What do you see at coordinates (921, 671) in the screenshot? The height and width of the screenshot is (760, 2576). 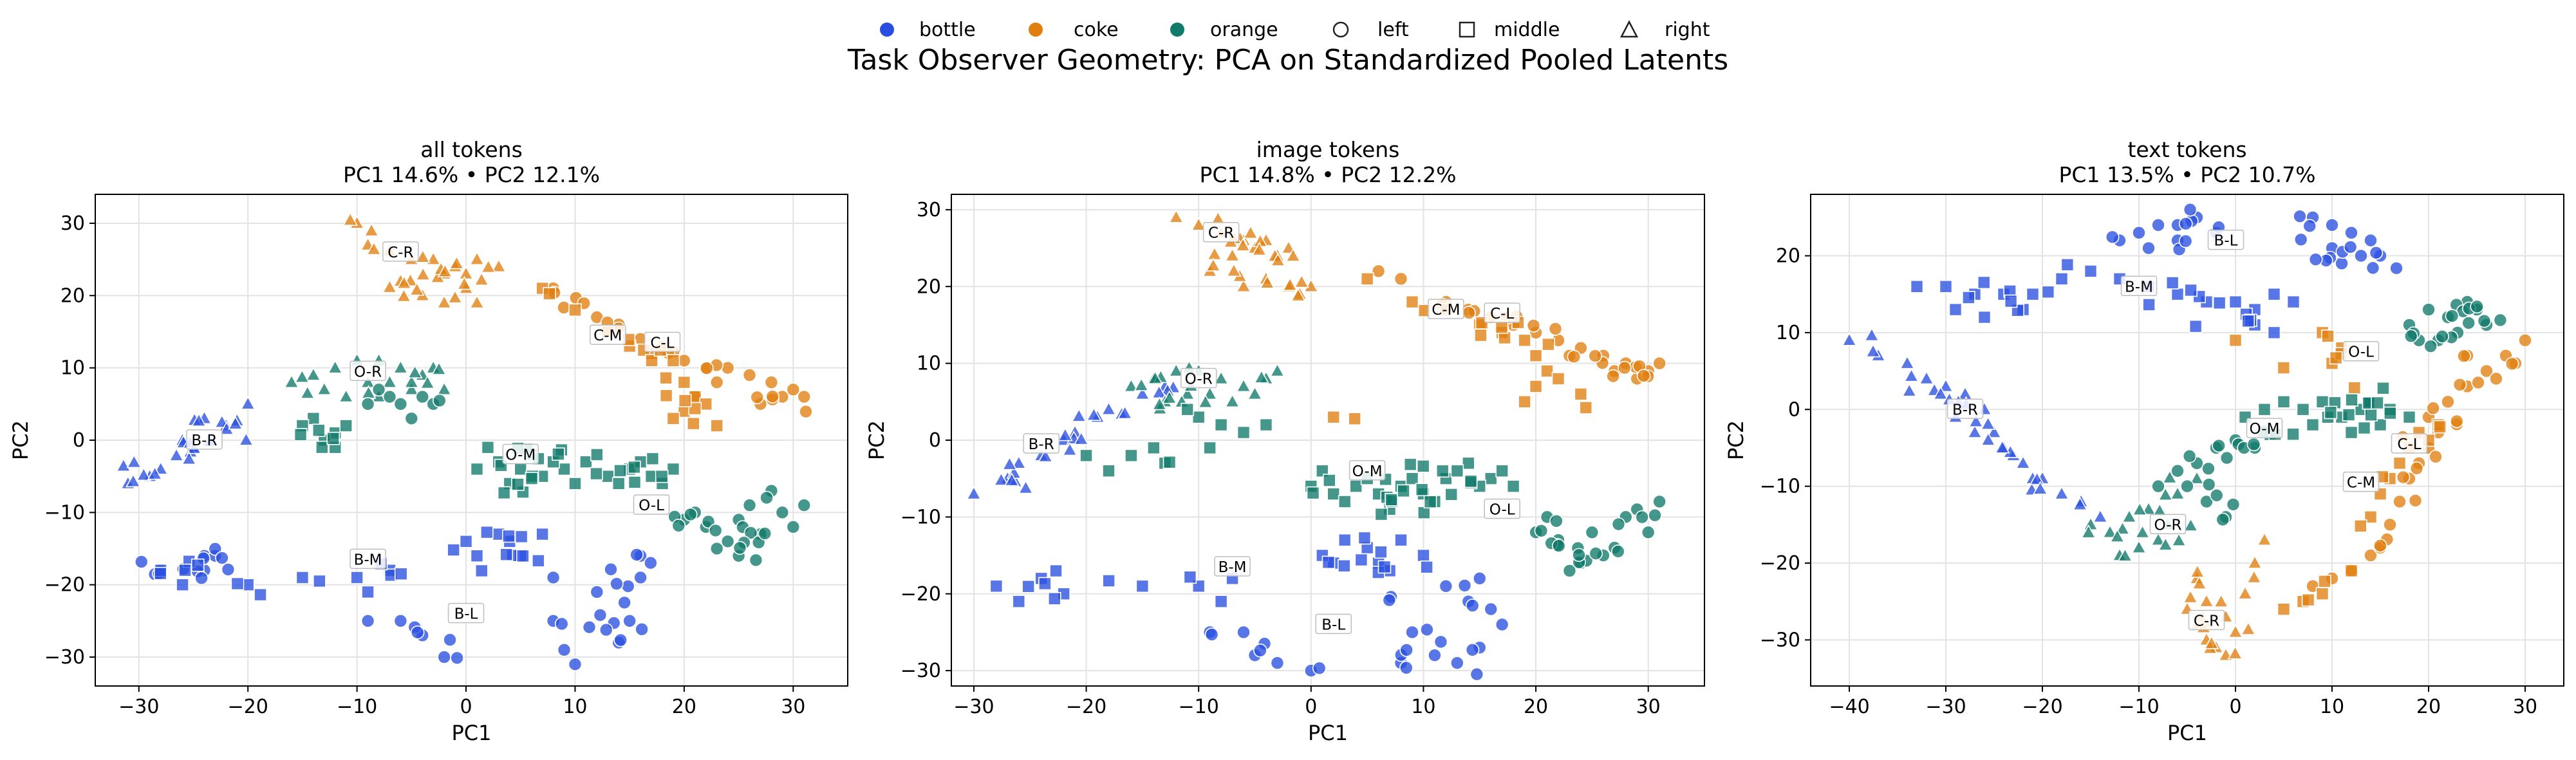 I see `y-tick-label: −30` at bounding box center [921, 671].